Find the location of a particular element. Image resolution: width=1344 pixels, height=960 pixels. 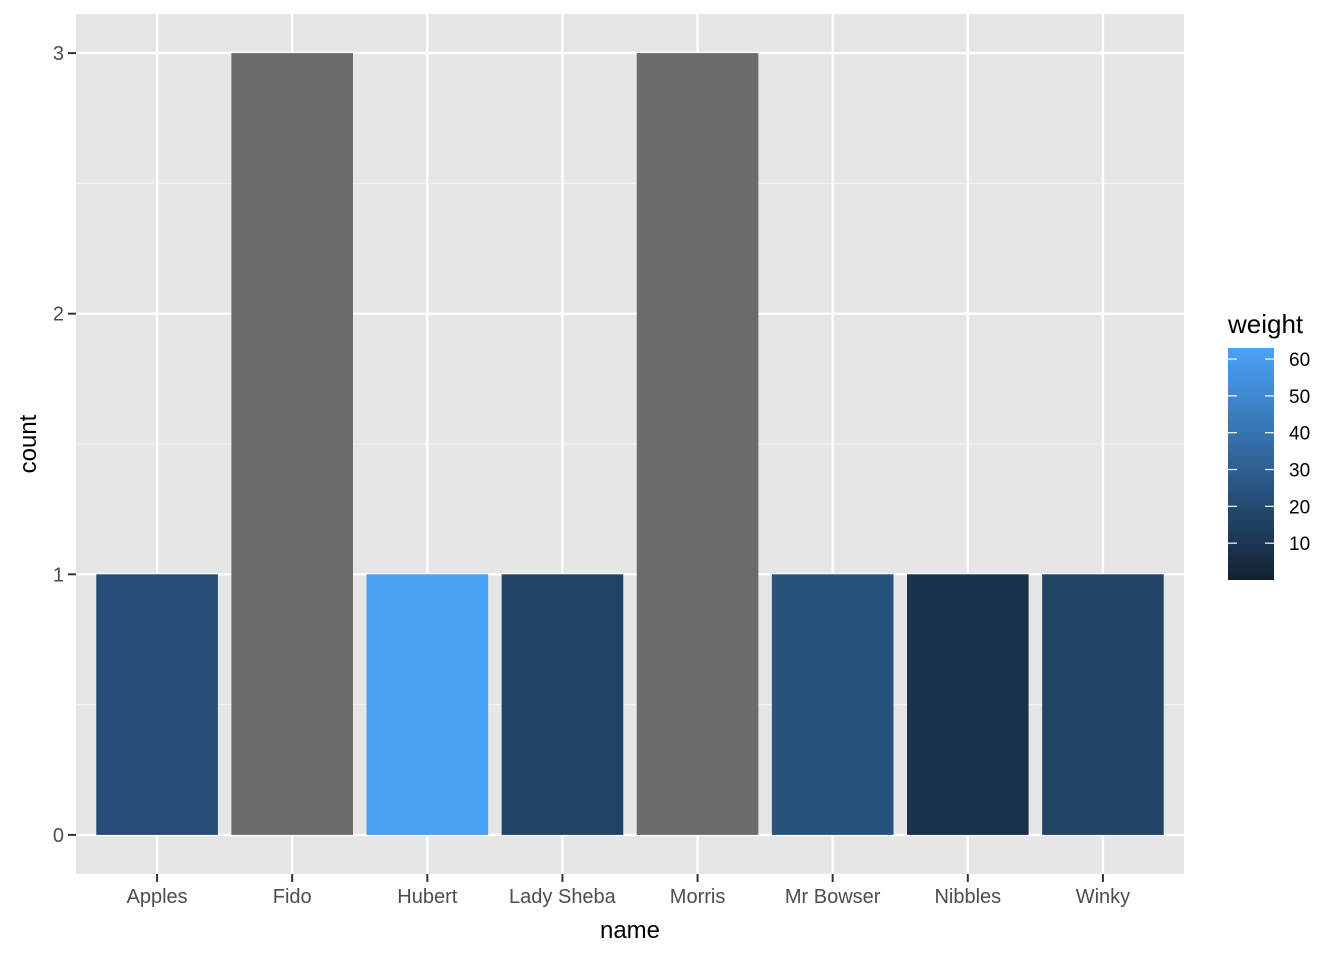

legend: weight 10 20 30 40 50 60 is located at coordinates (1268, 444).